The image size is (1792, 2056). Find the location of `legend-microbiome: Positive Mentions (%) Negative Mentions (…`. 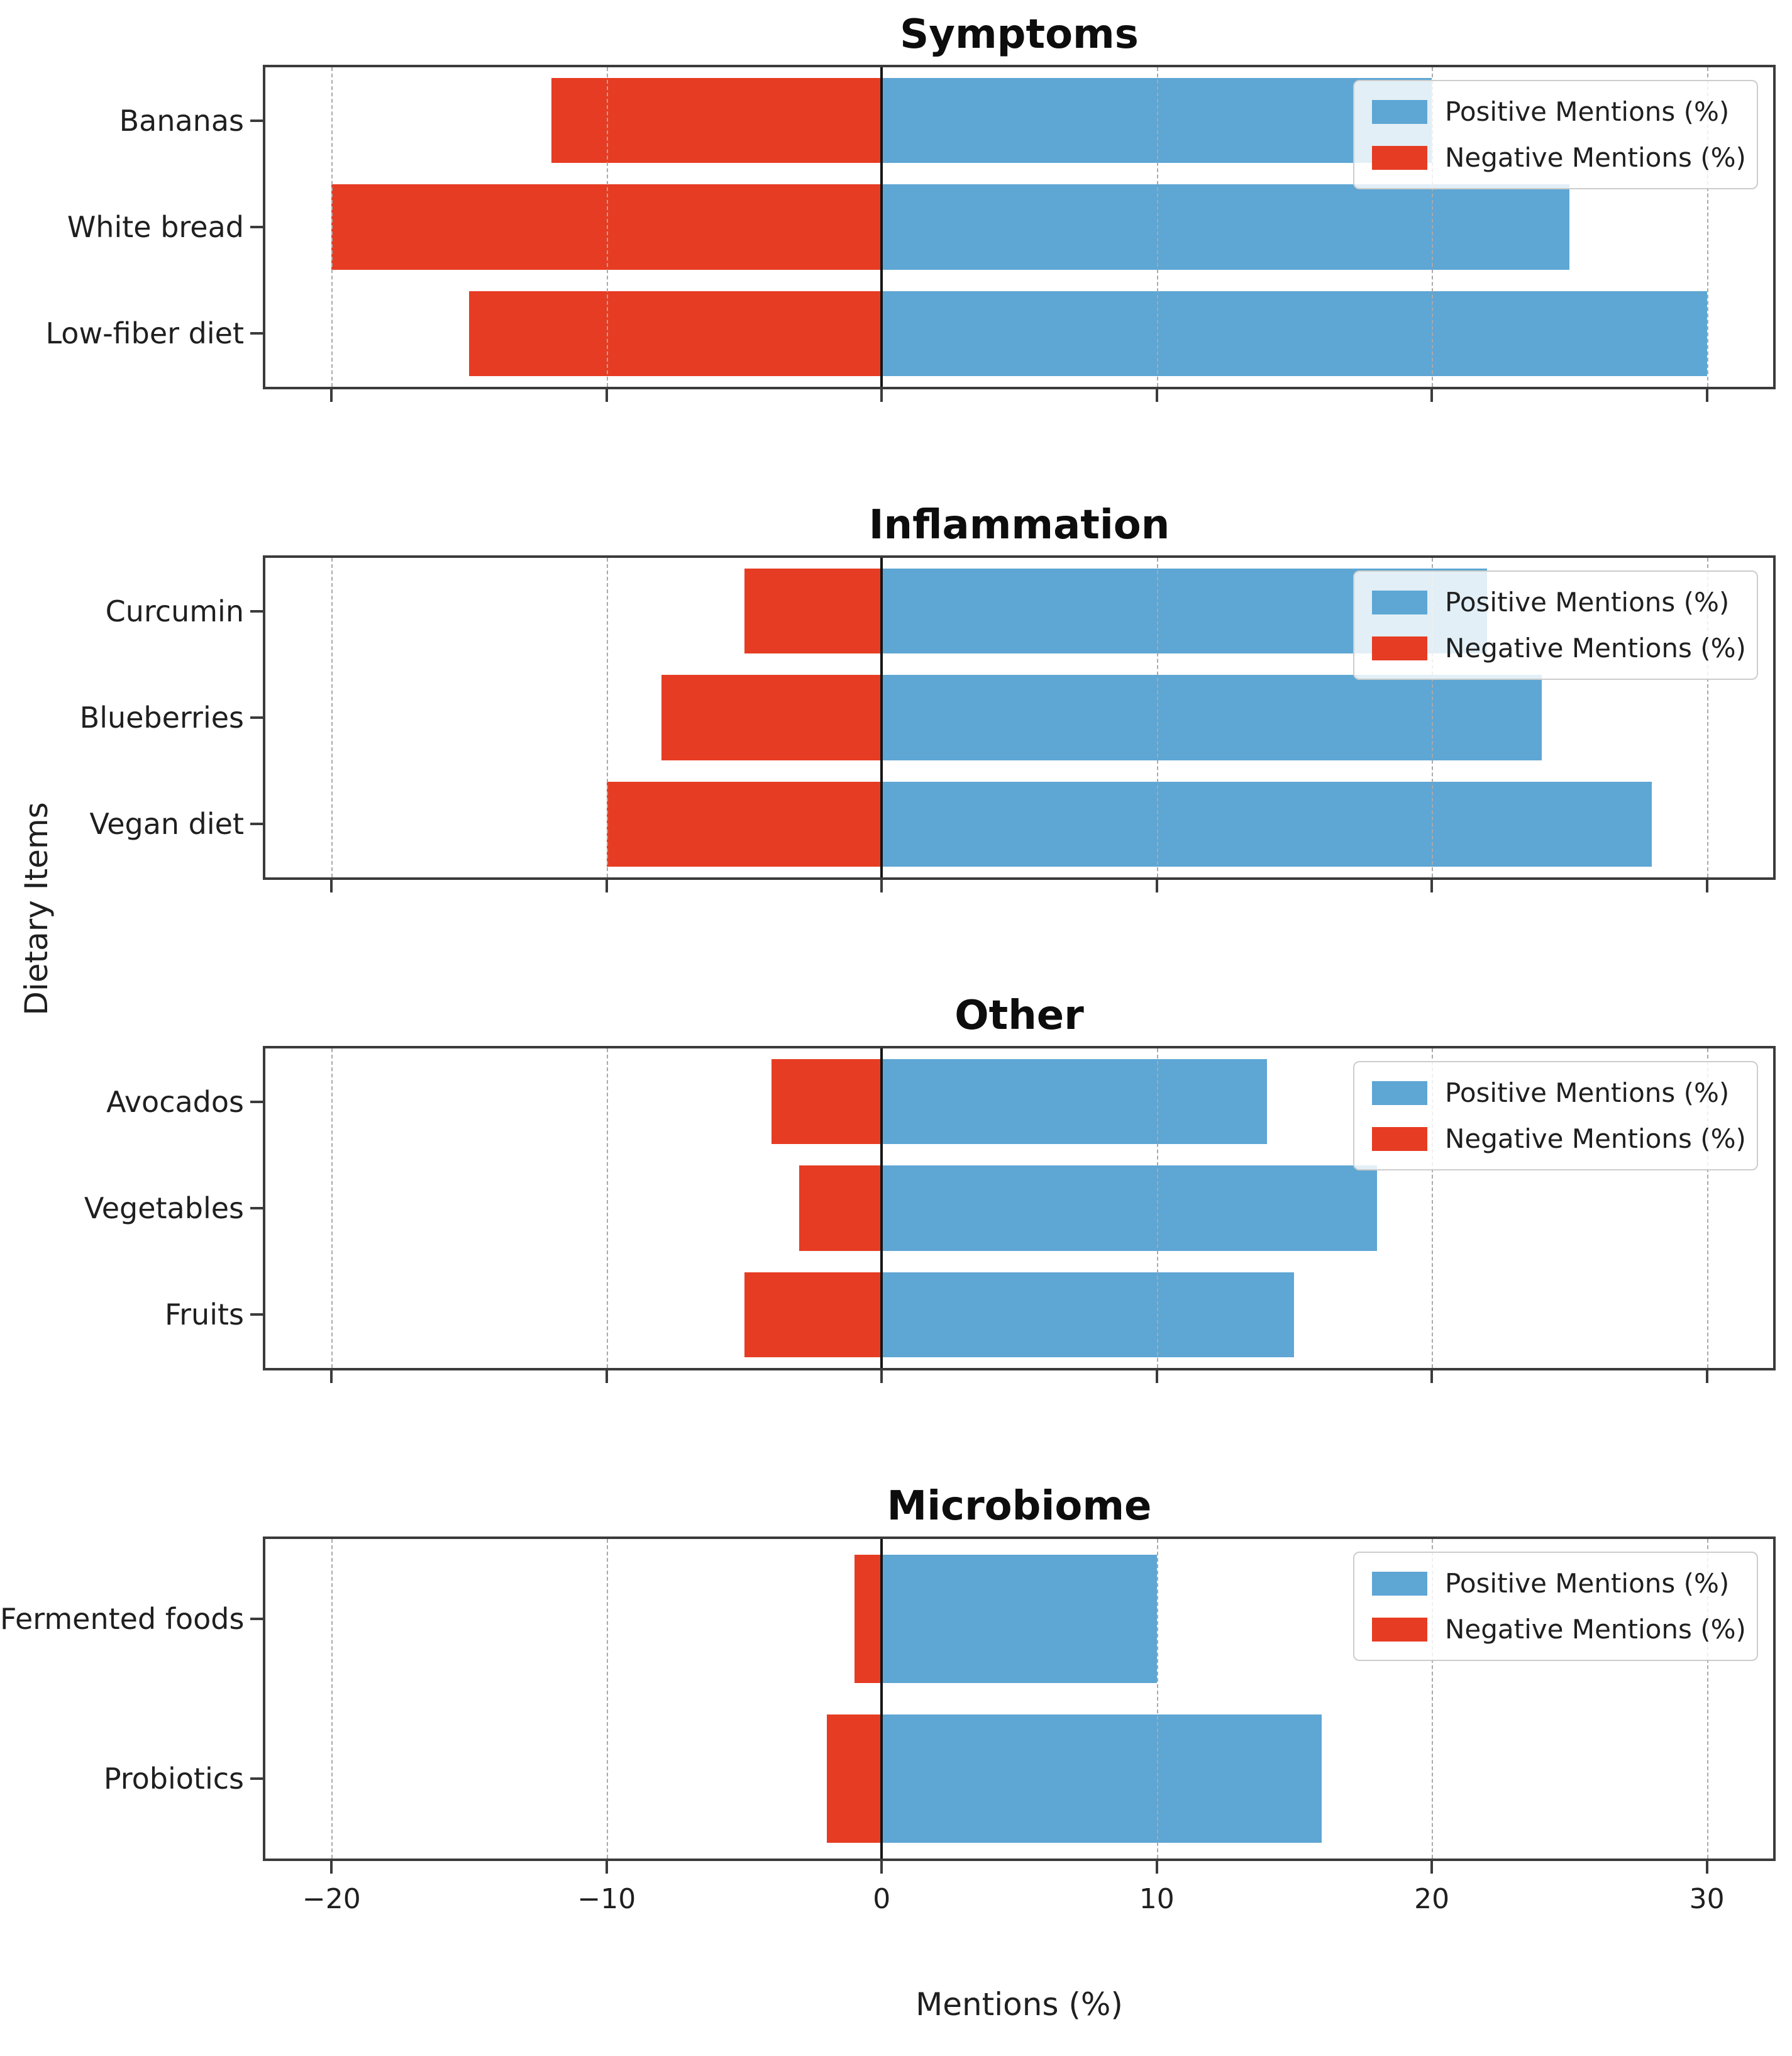

legend-microbiome: Positive Mentions (%) Negative Mentions (… is located at coordinates (1556, 1606).